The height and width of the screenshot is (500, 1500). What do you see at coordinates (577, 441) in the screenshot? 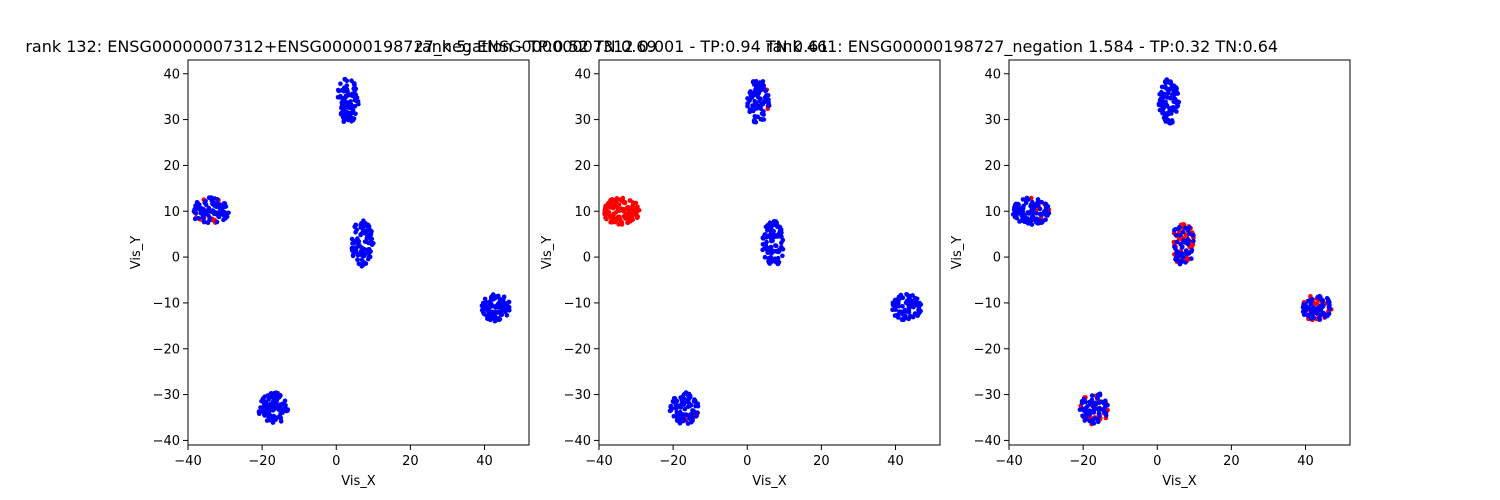
I see `y-tick-label: −40` at bounding box center [577, 441].